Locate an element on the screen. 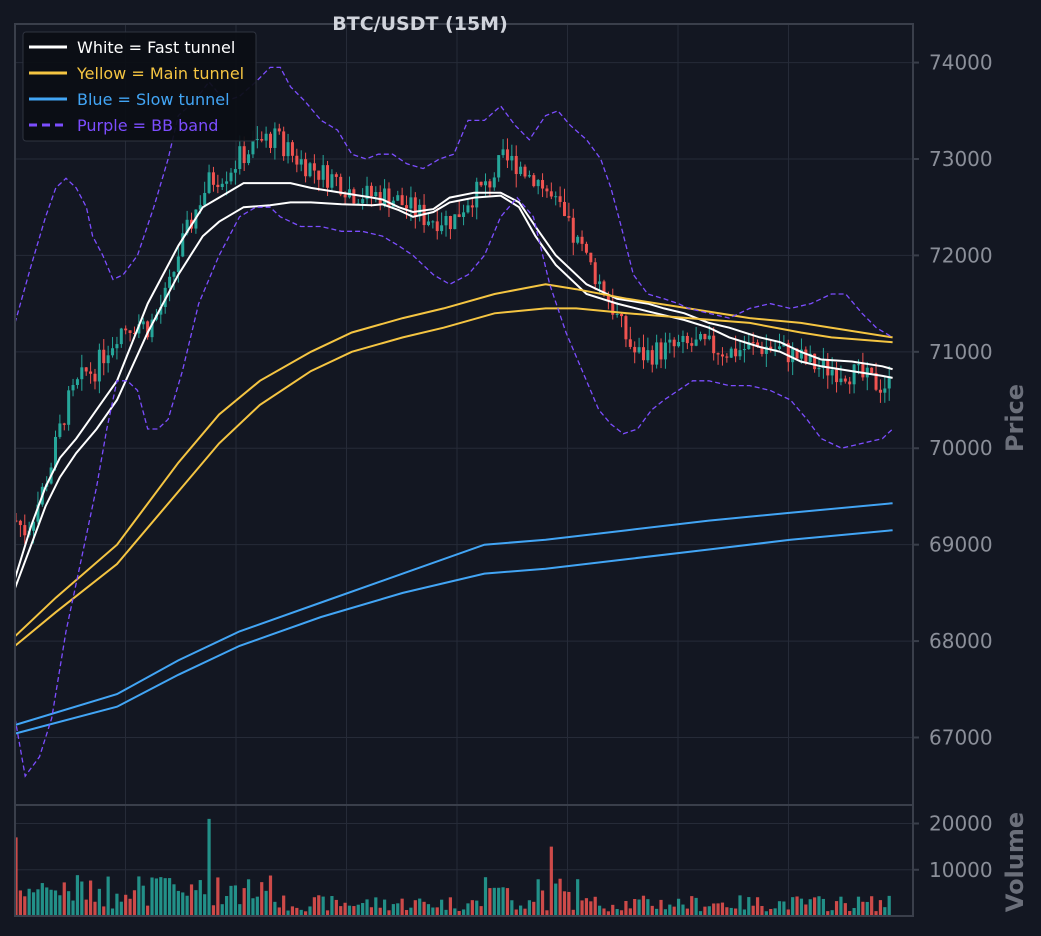 The height and width of the screenshot is (936, 1041). price-tick-label: 69000 is located at coordinates (961, 545).